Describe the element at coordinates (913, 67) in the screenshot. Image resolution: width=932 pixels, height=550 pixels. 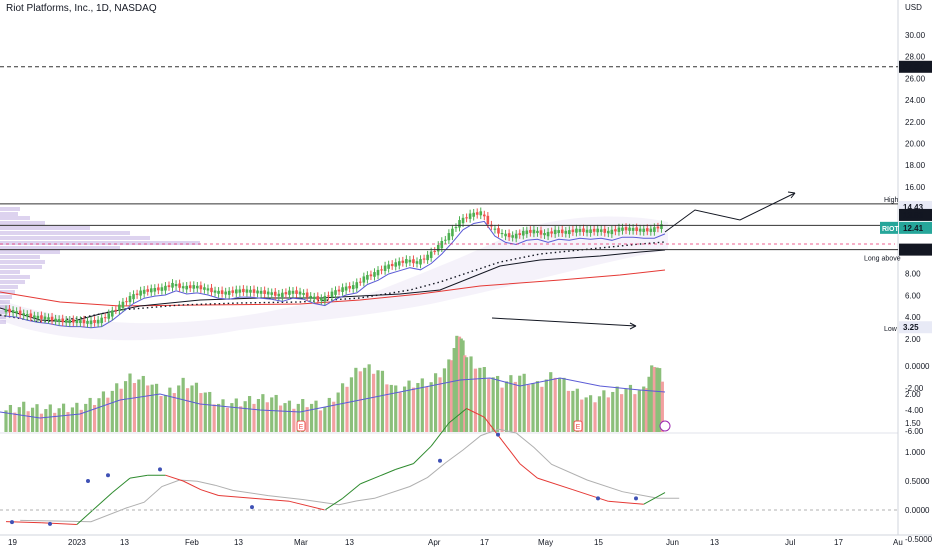
I see `dashed-level-badge: 27.07` at that location.